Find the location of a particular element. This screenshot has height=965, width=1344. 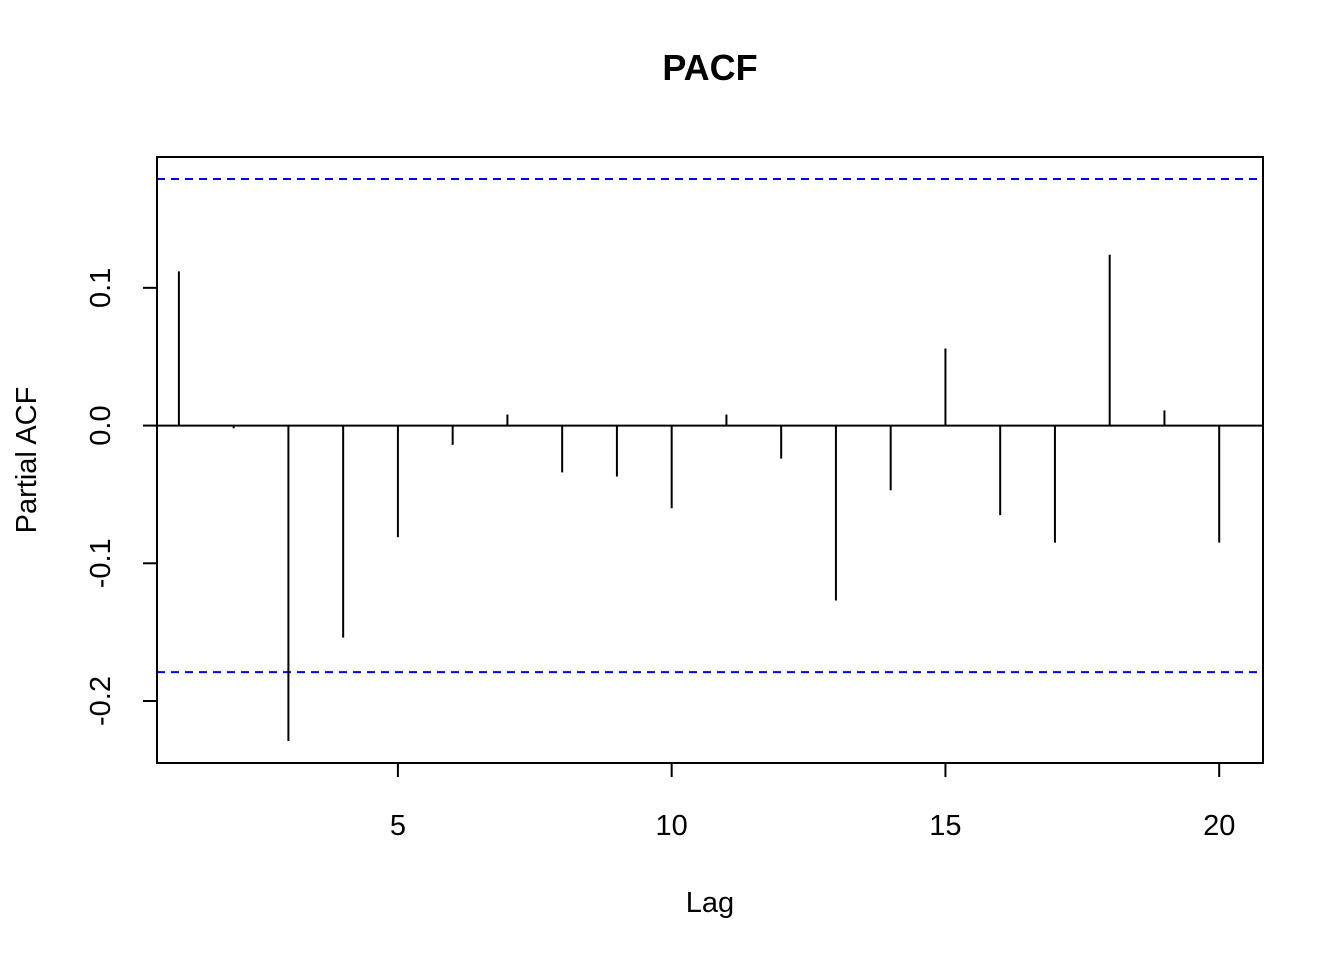

x-tick-label: 15 is located at coordinates (945, 826).